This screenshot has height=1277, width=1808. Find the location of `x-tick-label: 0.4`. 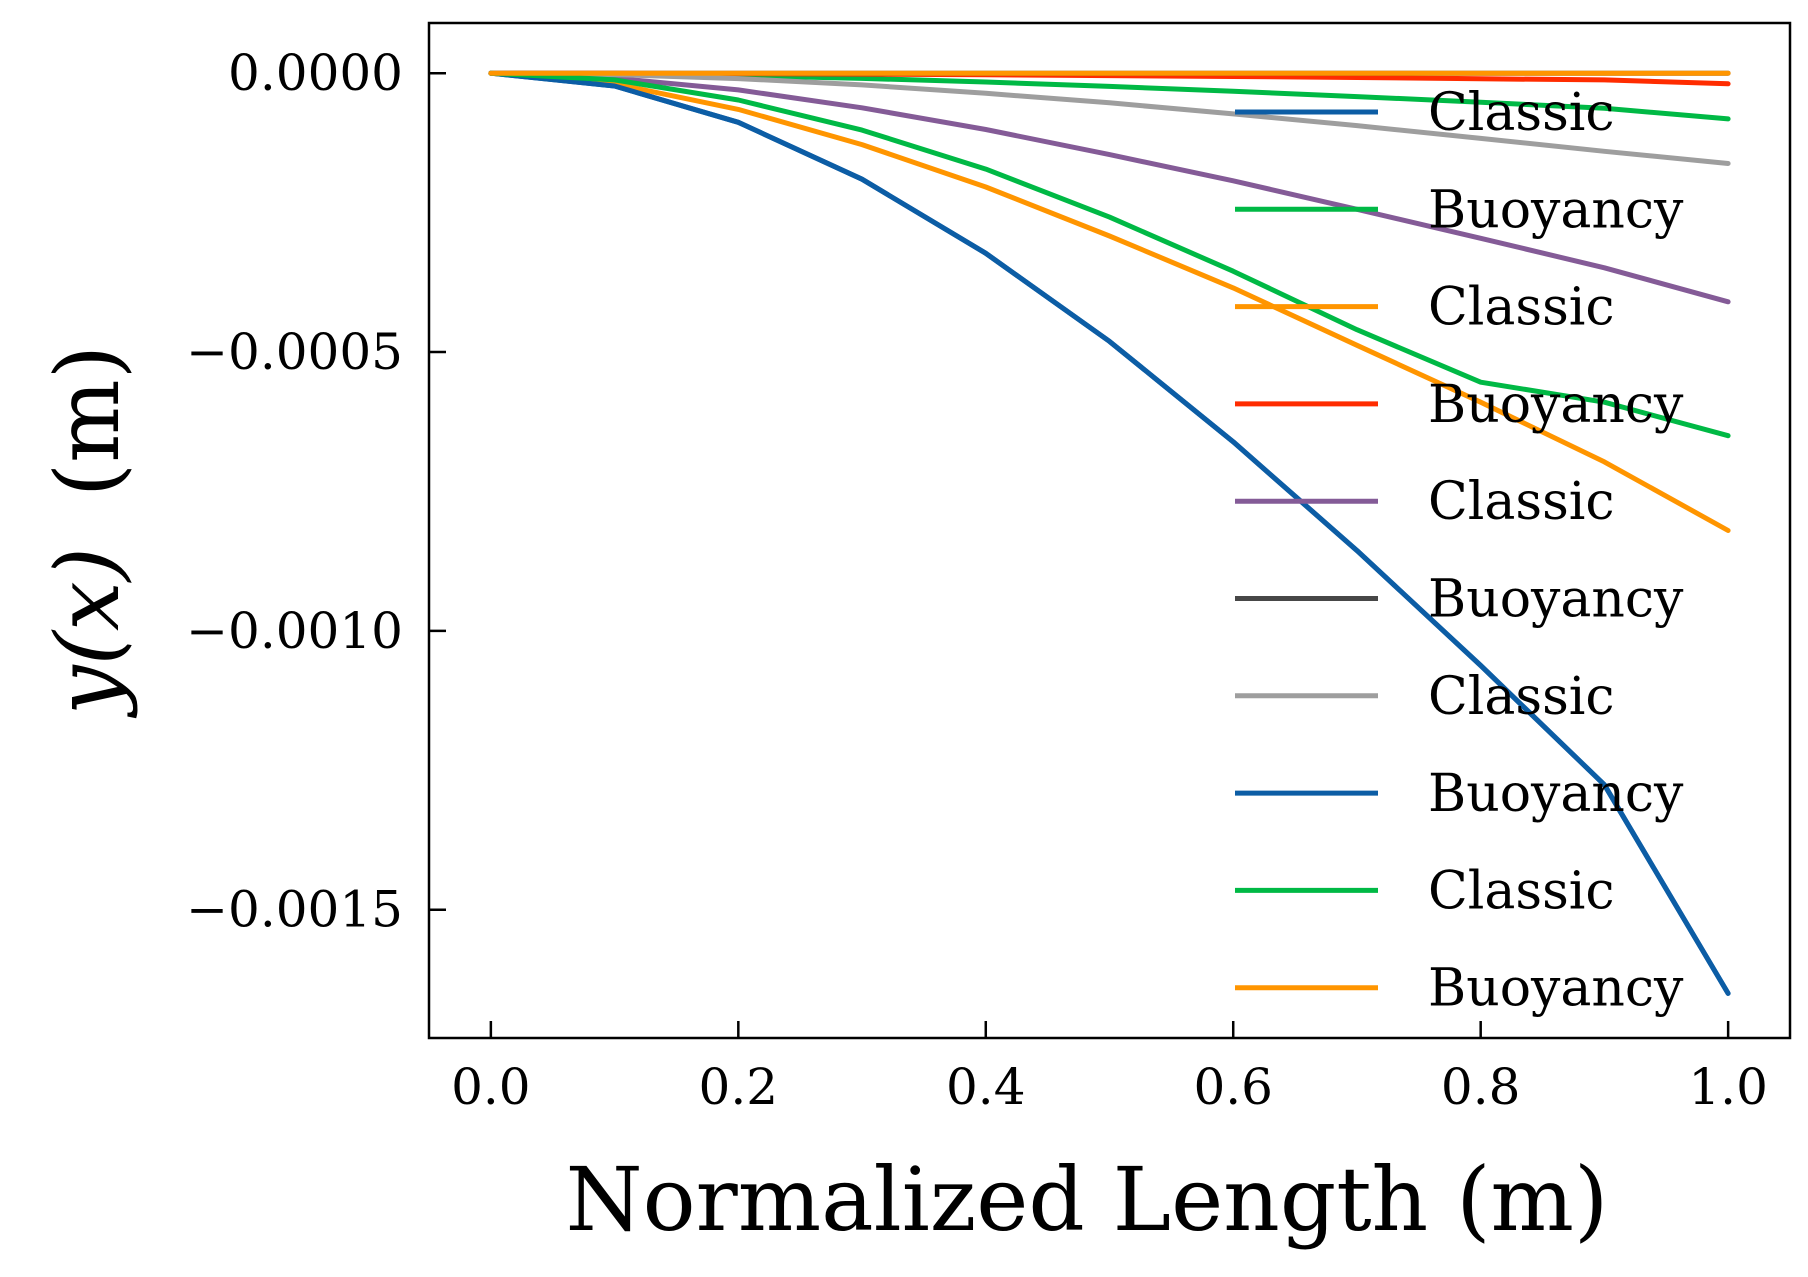

x-tick-label: 0.4 is located at coordinates (986, 1087).